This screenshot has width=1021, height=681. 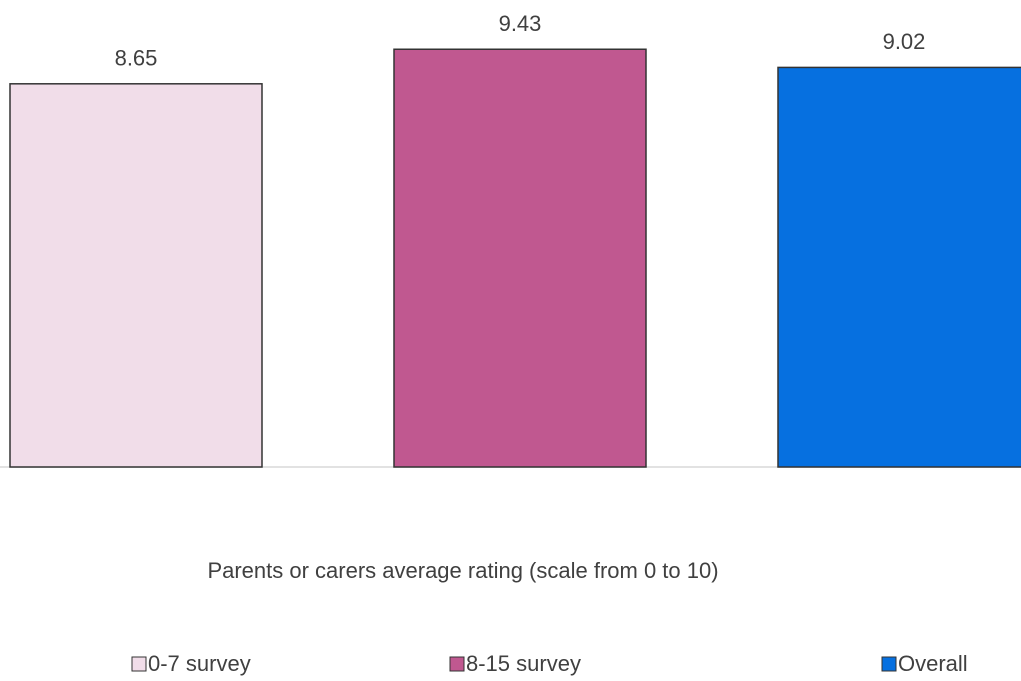 What do you see at coordinates (520, 23) in the screenshot?
I see `data-label: 9.43` at bounding box center [520, 23].